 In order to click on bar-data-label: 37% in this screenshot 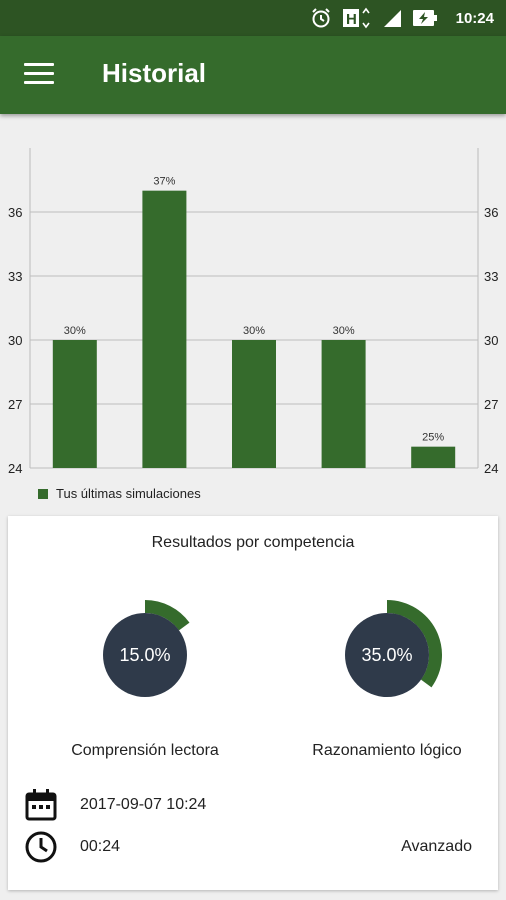, I will do `click(164, 182)`.